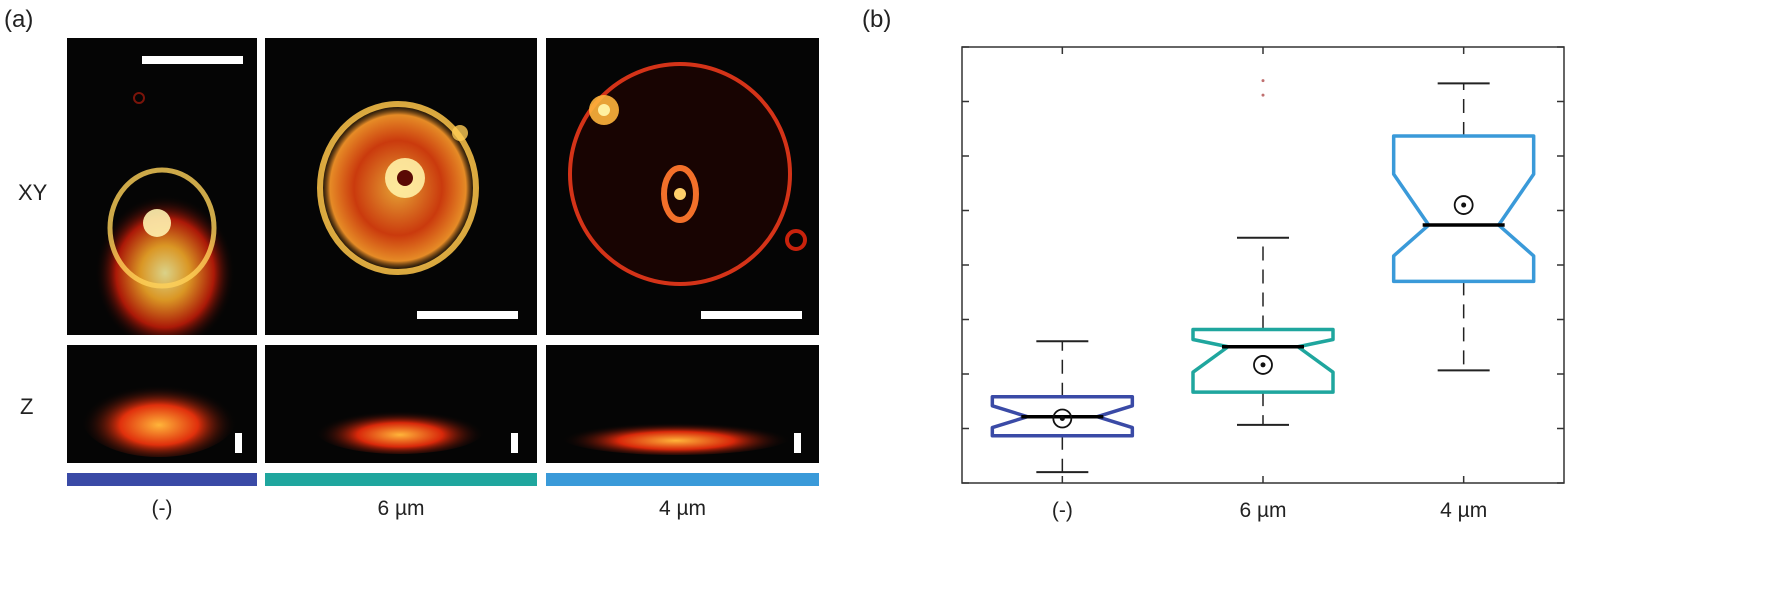 This screenshot has width=1780, height=594. I want to click on micrograph-z-none, so click(162, 404).